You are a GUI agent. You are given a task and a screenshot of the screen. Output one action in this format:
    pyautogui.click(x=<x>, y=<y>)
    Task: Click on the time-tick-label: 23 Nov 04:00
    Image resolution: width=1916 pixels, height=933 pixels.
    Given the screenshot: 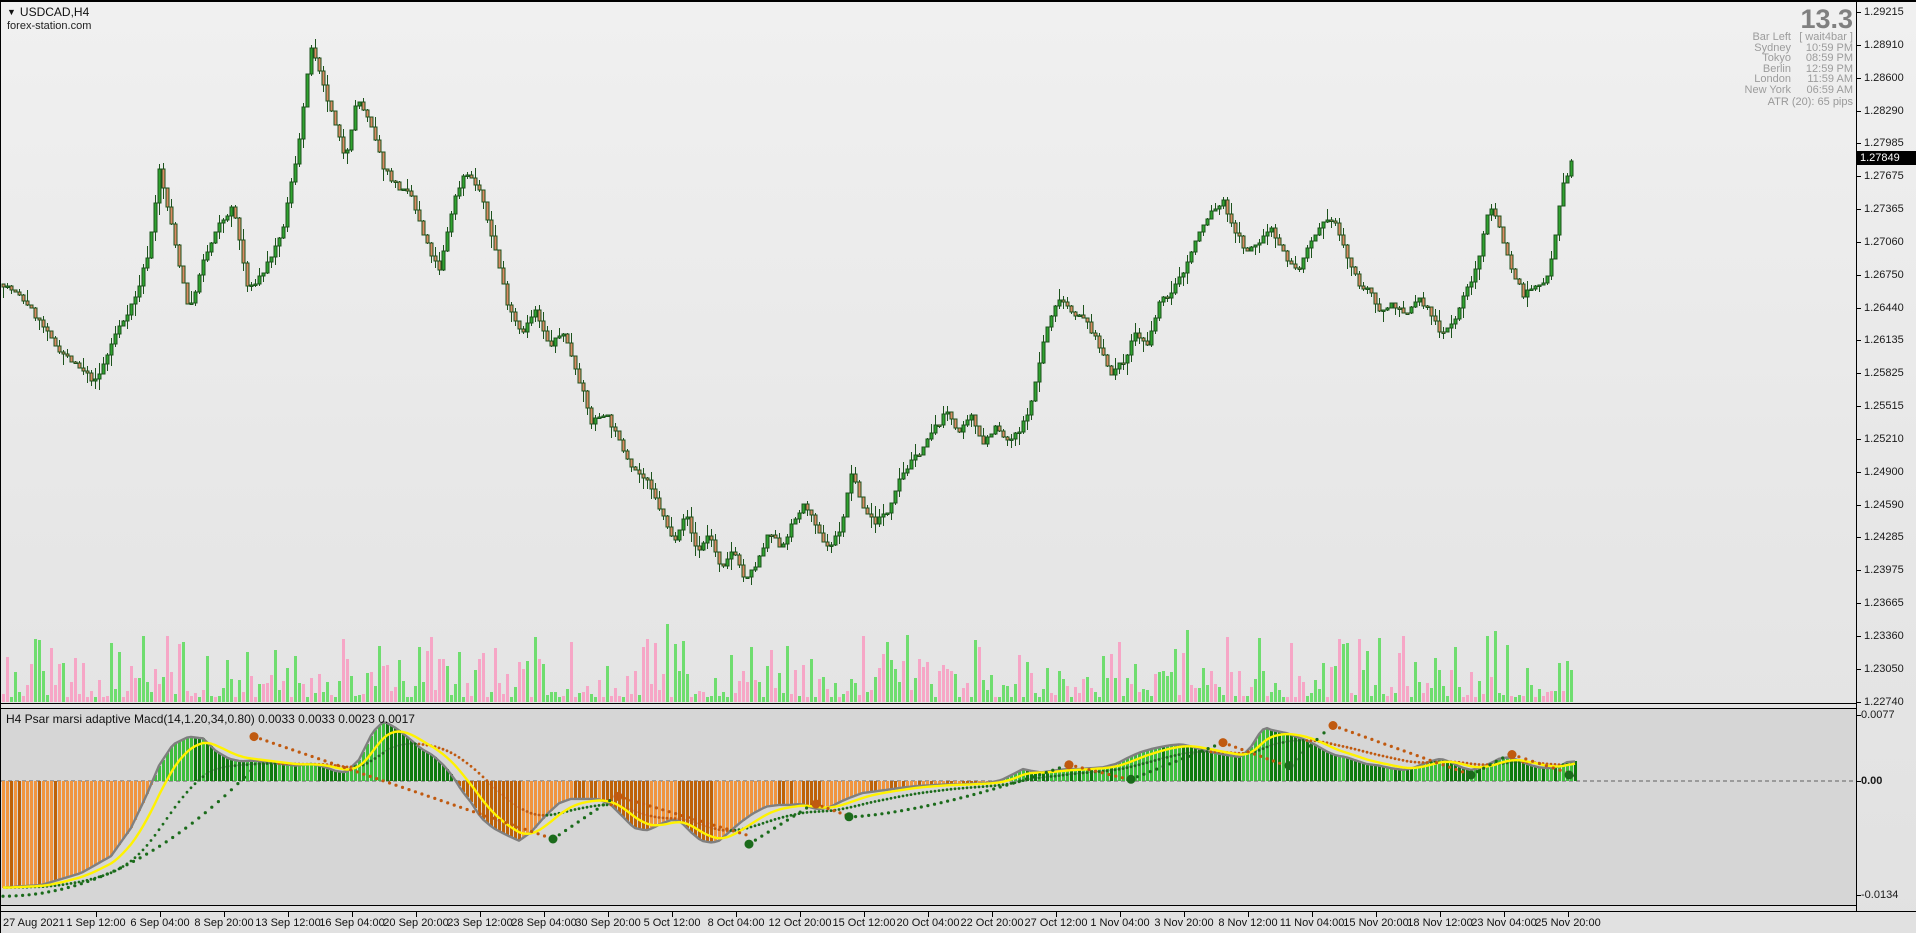 What is the action you would take?
    pyautogui.click(x=1504, y=923)
    